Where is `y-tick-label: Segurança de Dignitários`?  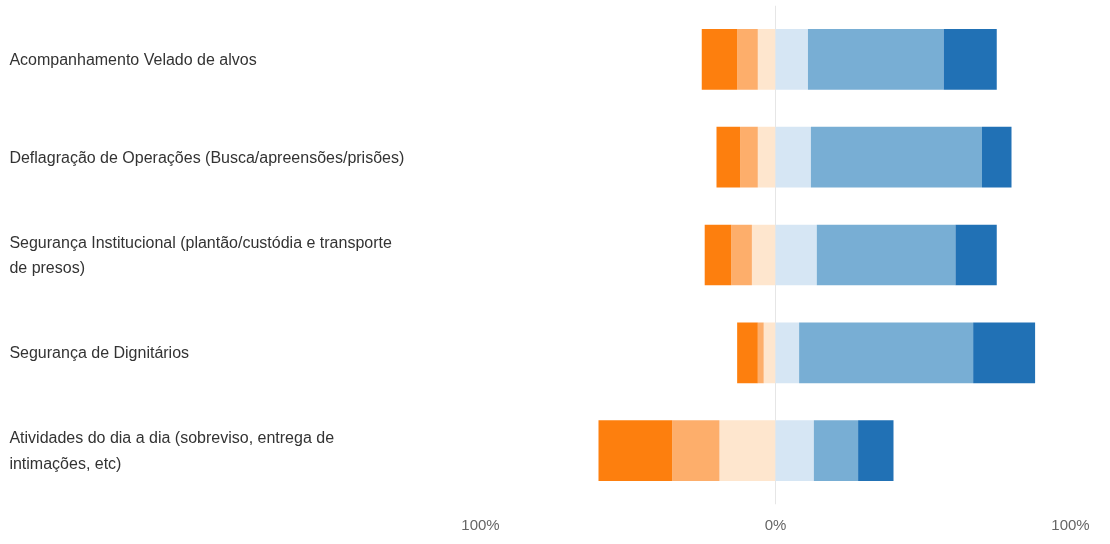
y-tick-label: Segurança de Dignitários is located at coordinates (99, 353).